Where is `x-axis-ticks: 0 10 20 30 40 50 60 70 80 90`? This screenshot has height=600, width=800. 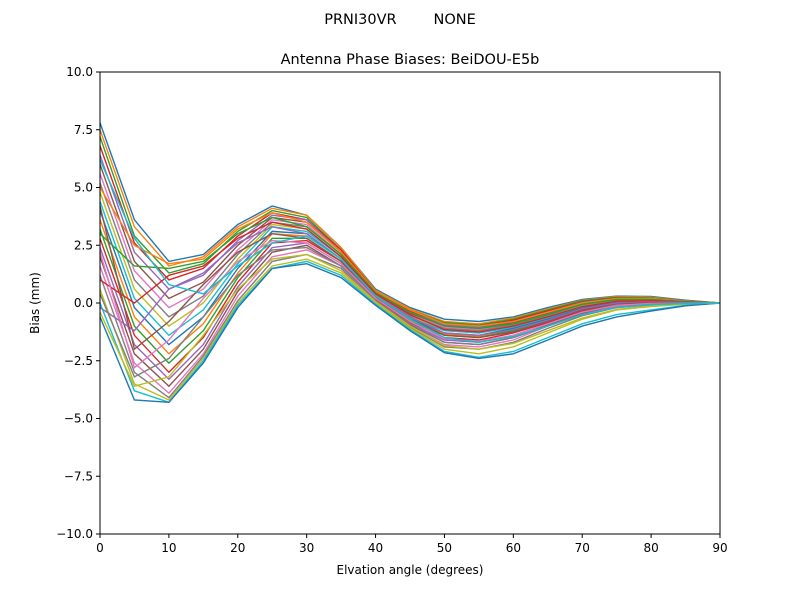
x-axis-ticks: 0 10 20 30 40 50 60 70 80 90 is located at coordinates (412, 544).